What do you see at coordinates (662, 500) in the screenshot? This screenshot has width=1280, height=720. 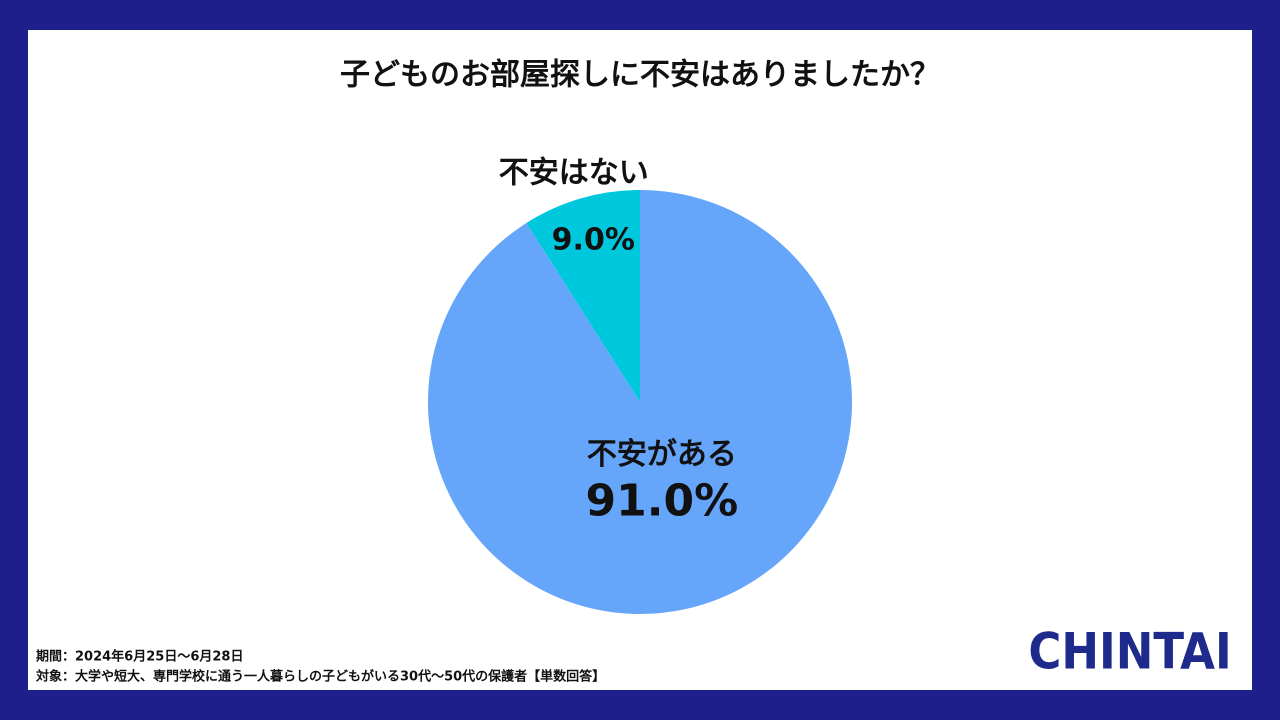 I see `value-label: 91.0%` at bounding box center [662, 500].